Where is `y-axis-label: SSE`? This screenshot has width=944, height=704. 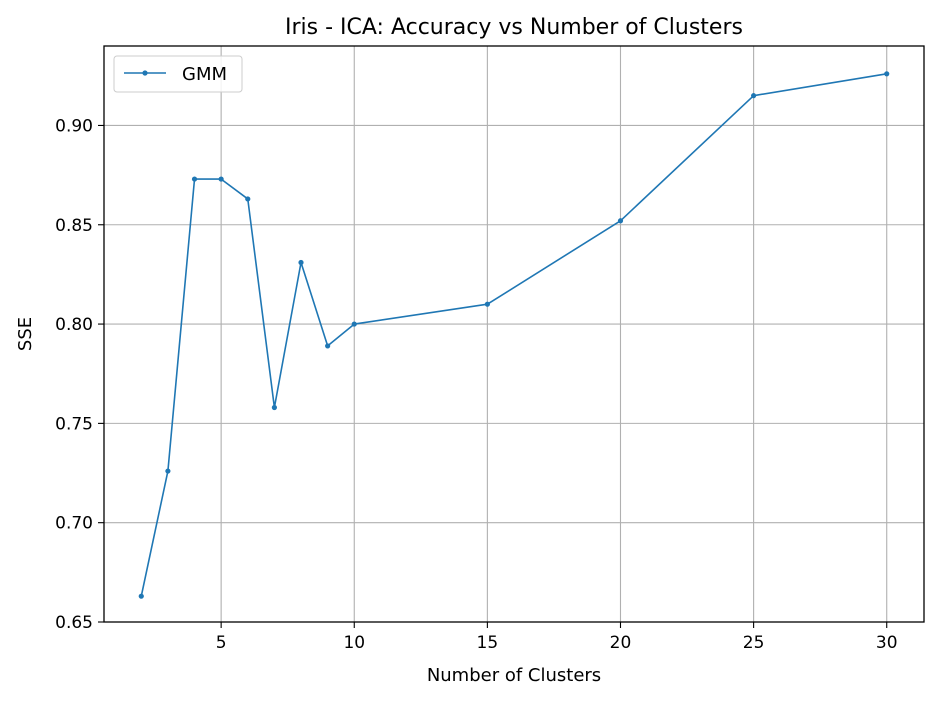
y-axis-label: SSE is located at coordinates (25, 334).